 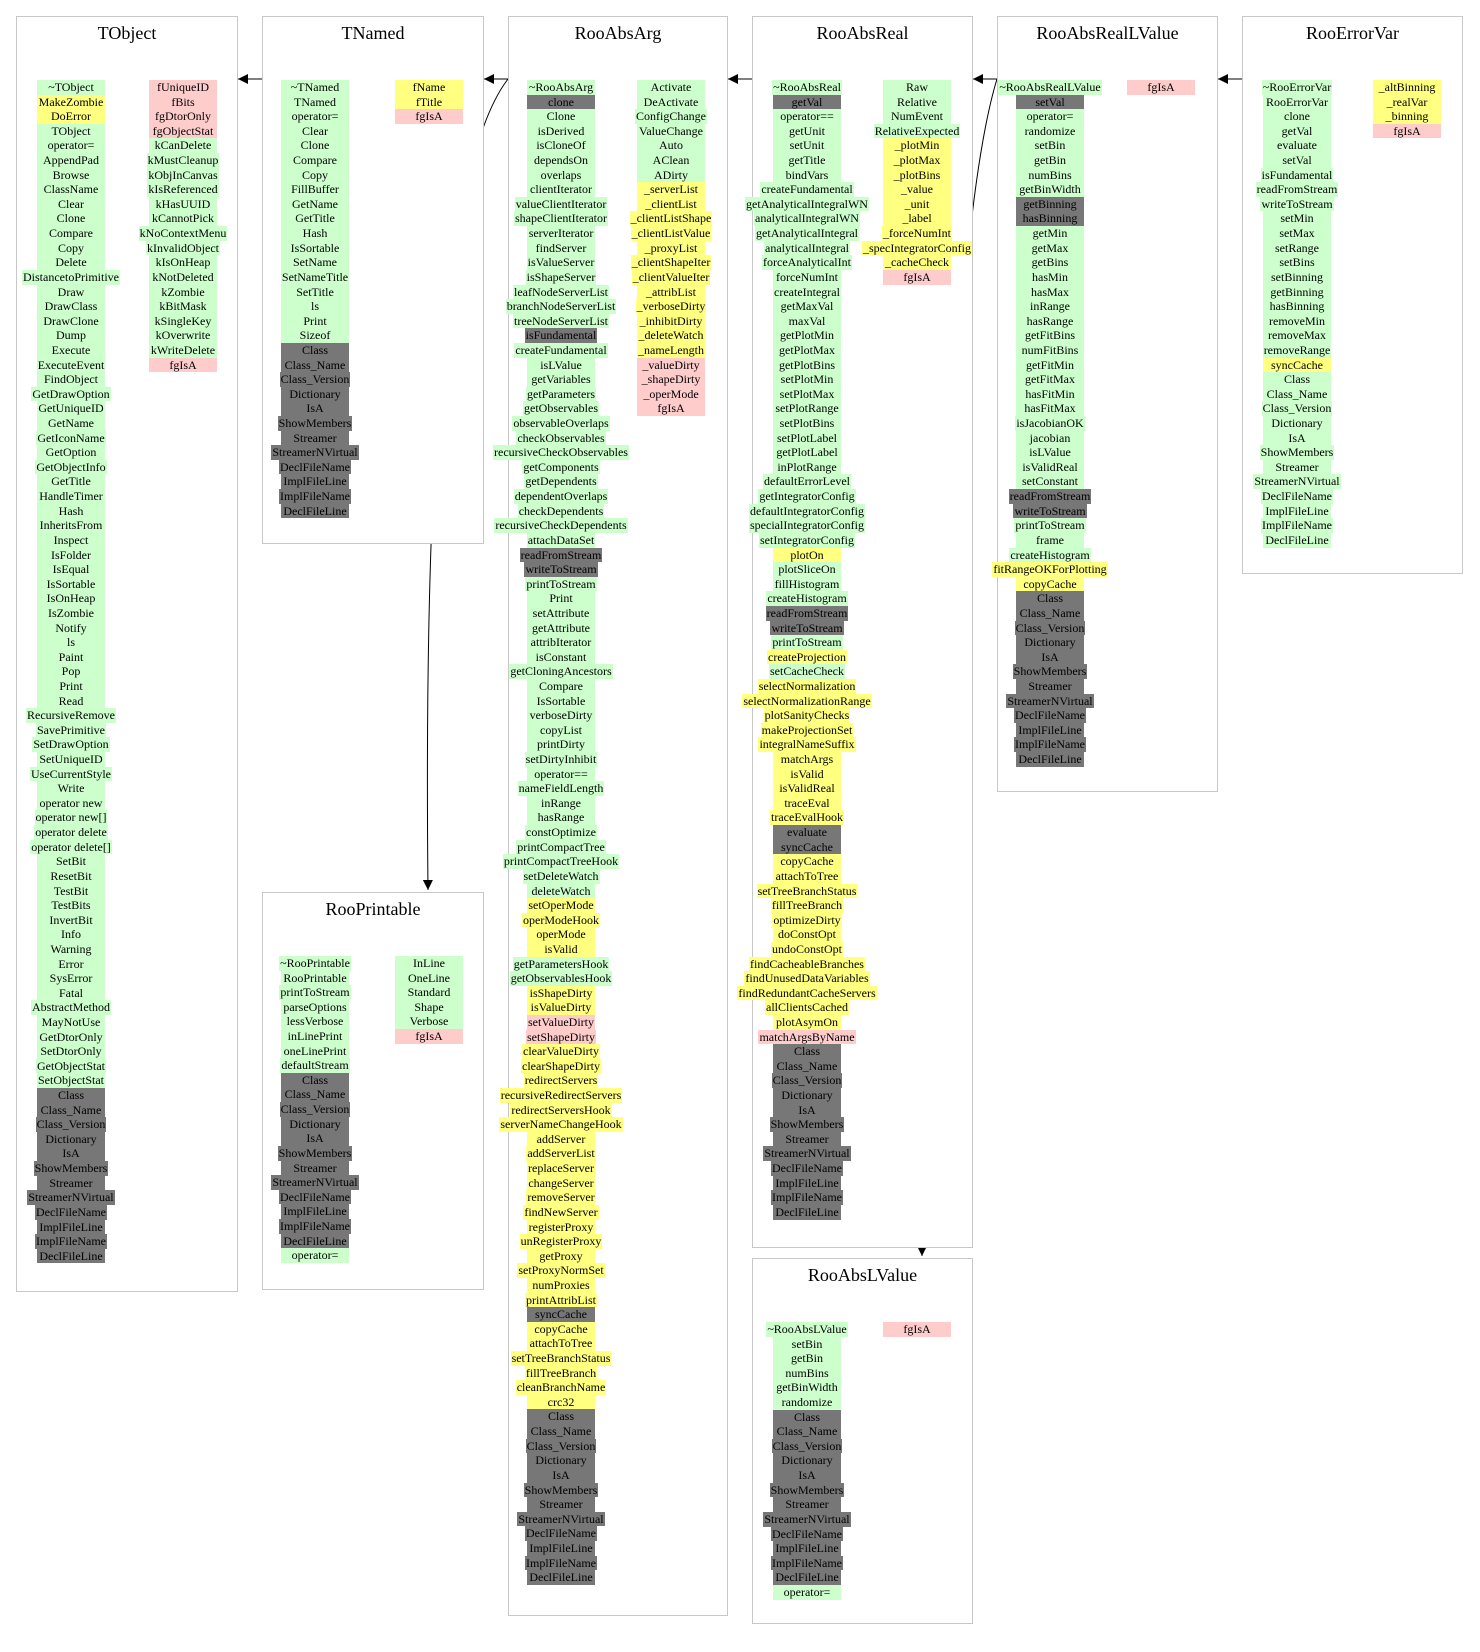 What do you see at coordinates (315, 1022) in the screenshot?
I see `method-lessverbose: lessVerbose` at bounding box center [315, 1022].